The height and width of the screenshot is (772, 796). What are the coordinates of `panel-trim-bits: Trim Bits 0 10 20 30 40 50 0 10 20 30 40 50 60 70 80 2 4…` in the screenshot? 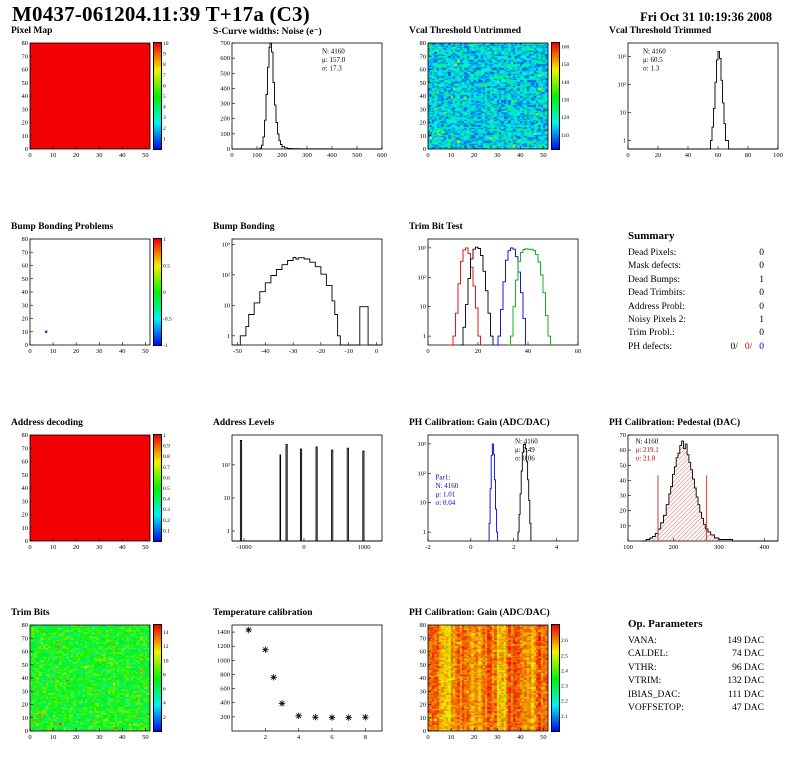 It's located at (95, 680).